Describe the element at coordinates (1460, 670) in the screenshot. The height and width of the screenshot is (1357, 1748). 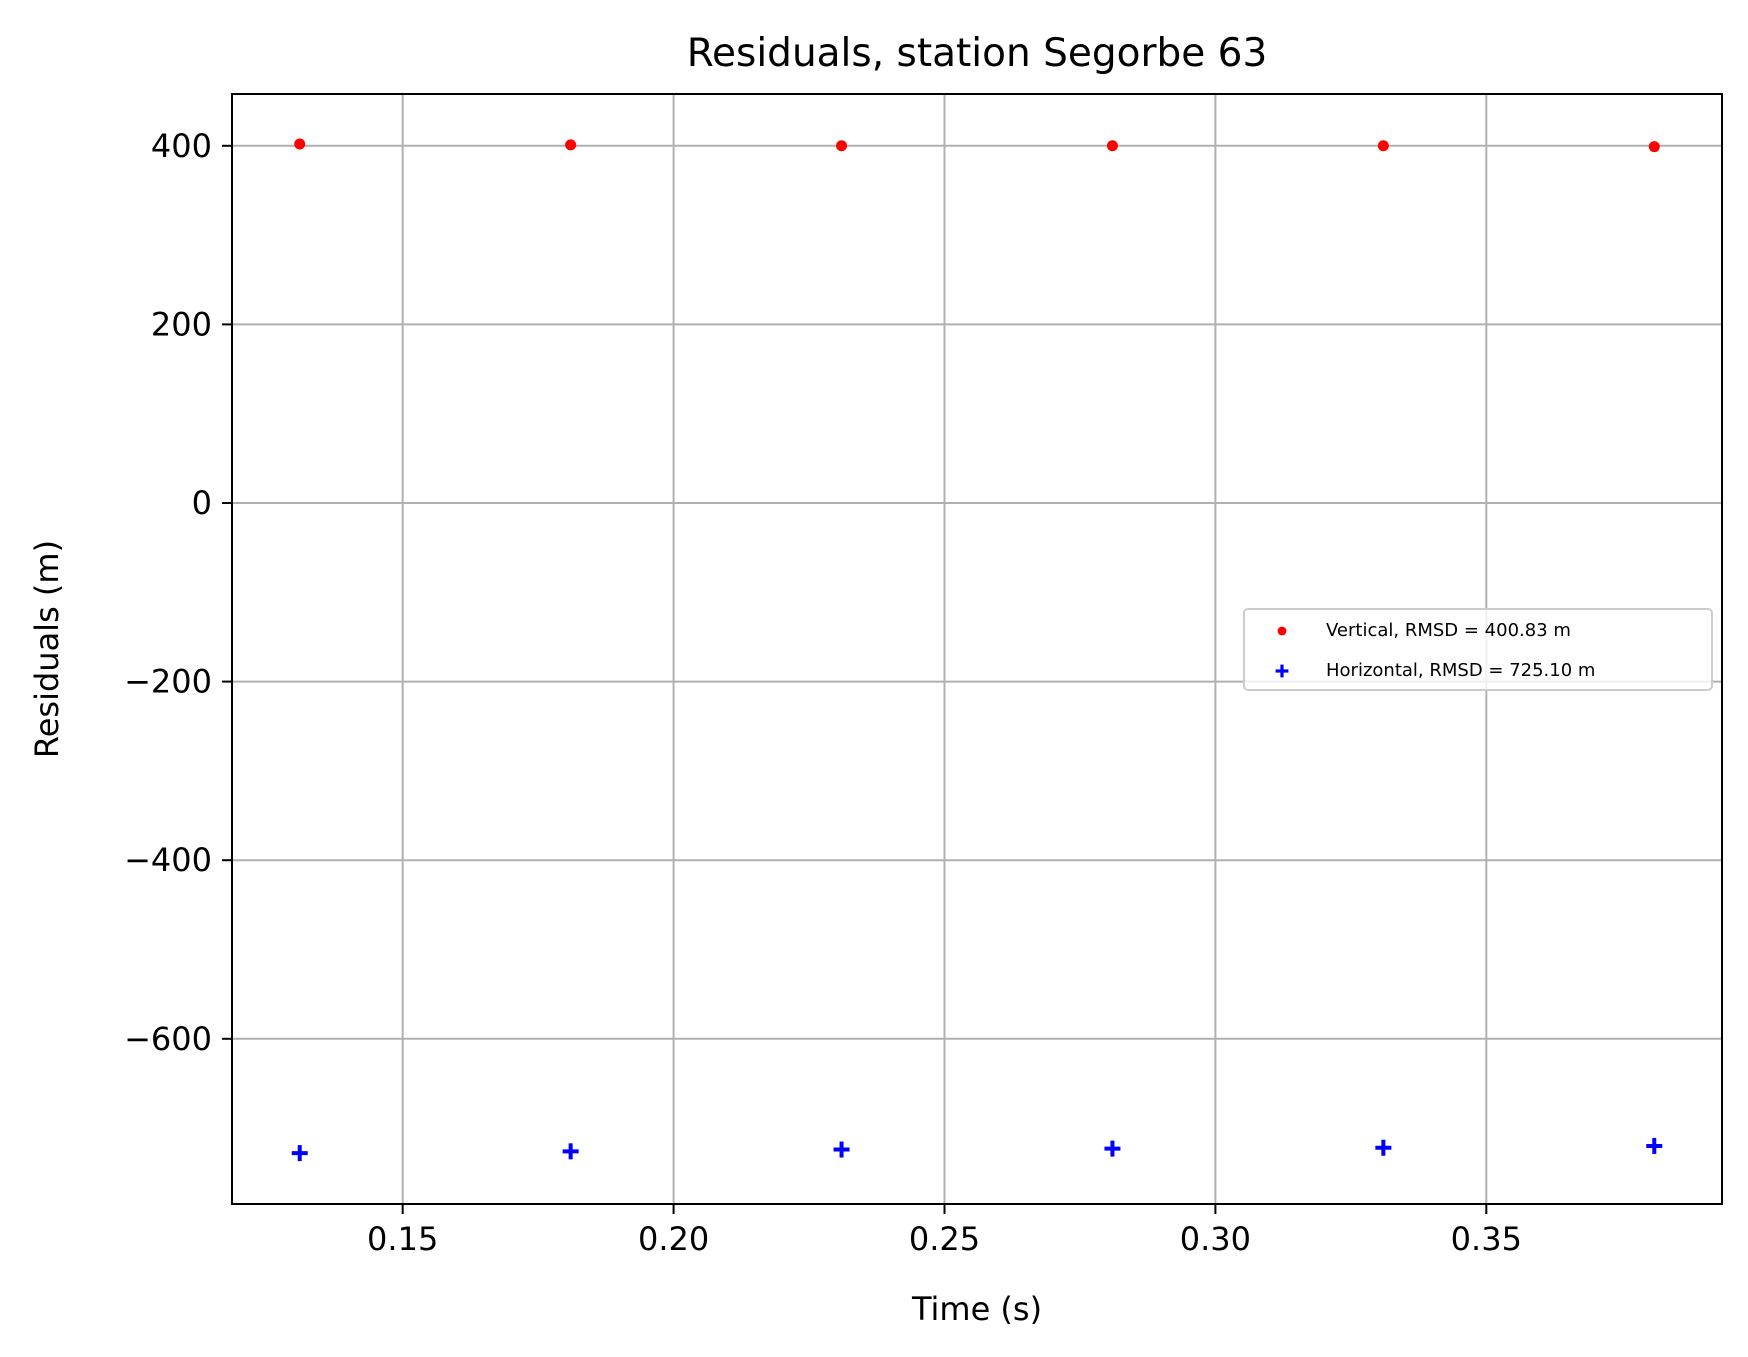
I see `legend-label-2: Horizontal, RMSD = 725.10 m` at that location.